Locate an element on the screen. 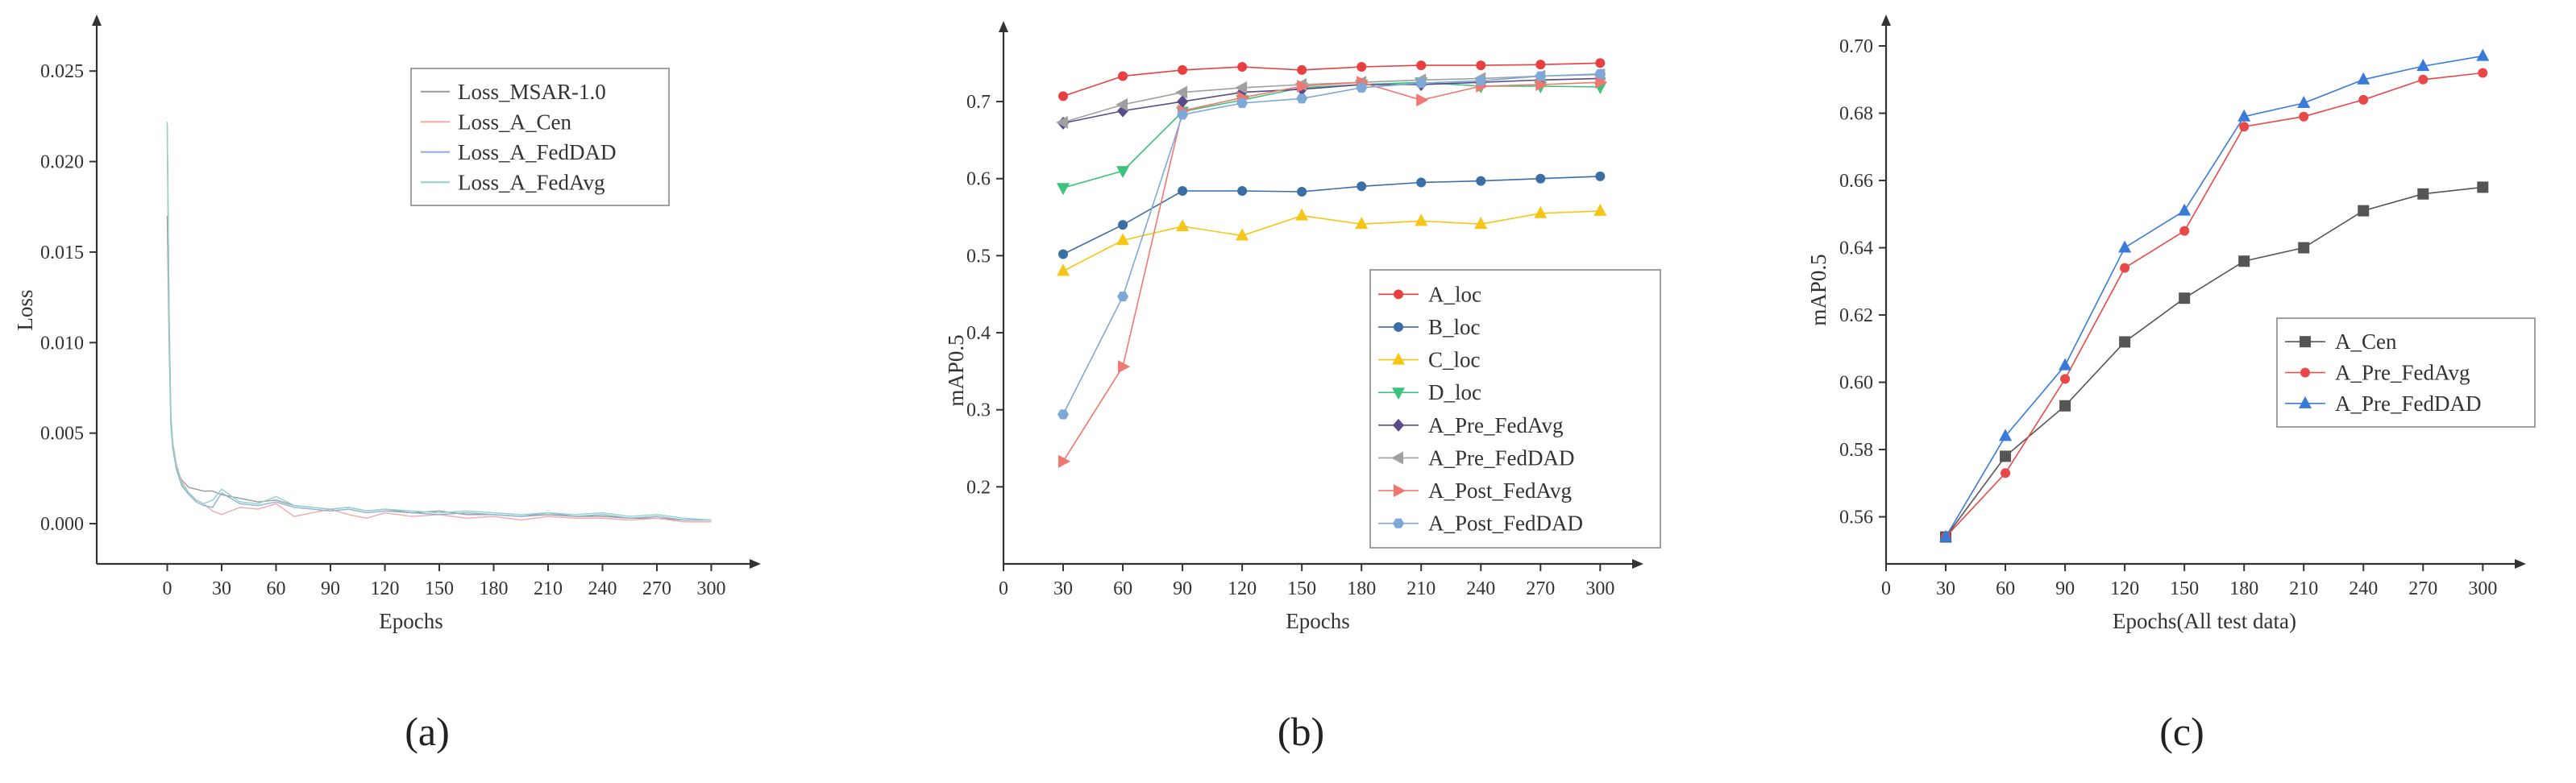 This screenshot has height=783, width=2576. series-line-B_loc is located at coordinates (1331, 215).